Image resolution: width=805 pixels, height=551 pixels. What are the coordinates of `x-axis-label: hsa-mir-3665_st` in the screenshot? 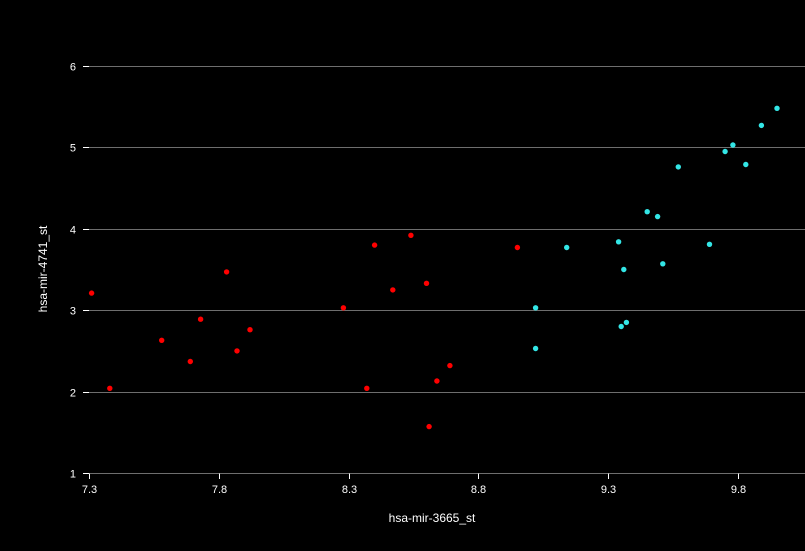 It's located at (432, 518).